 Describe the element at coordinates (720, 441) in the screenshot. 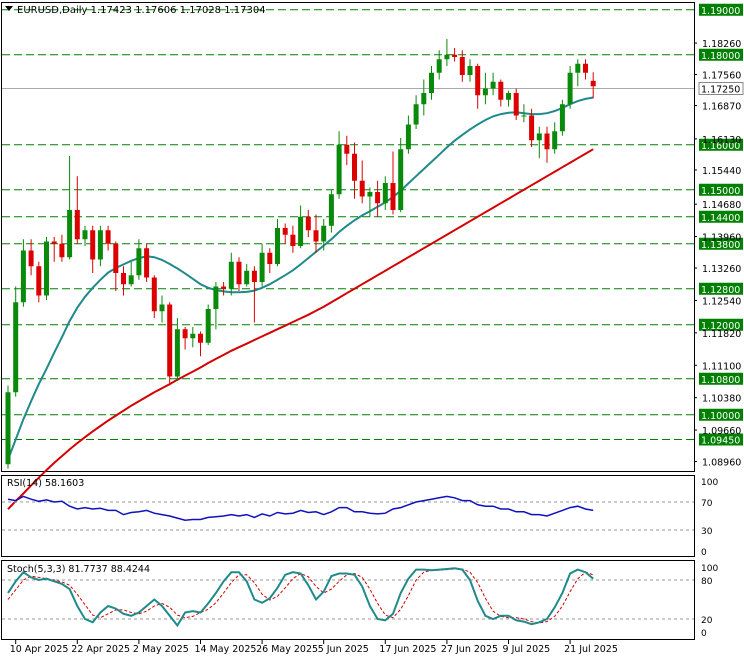

I see `level-label: 1.09450` at that location.